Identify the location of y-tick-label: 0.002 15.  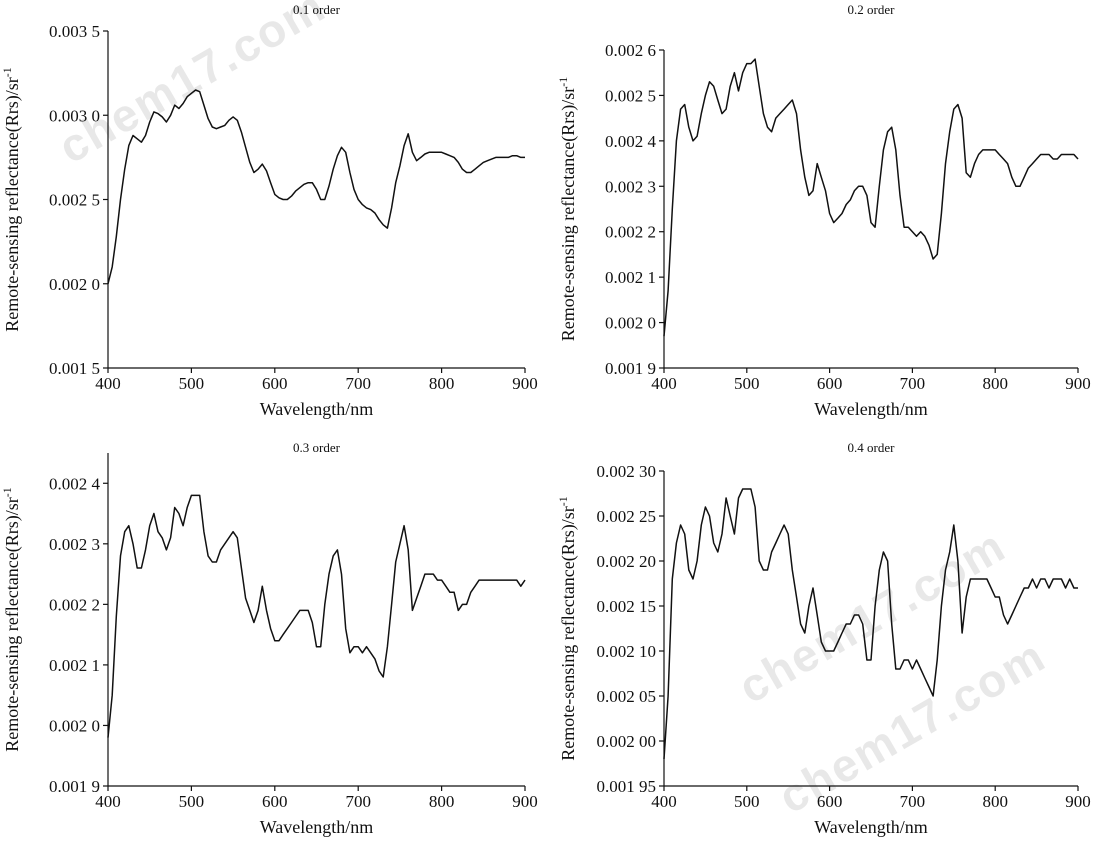
(627, 606).